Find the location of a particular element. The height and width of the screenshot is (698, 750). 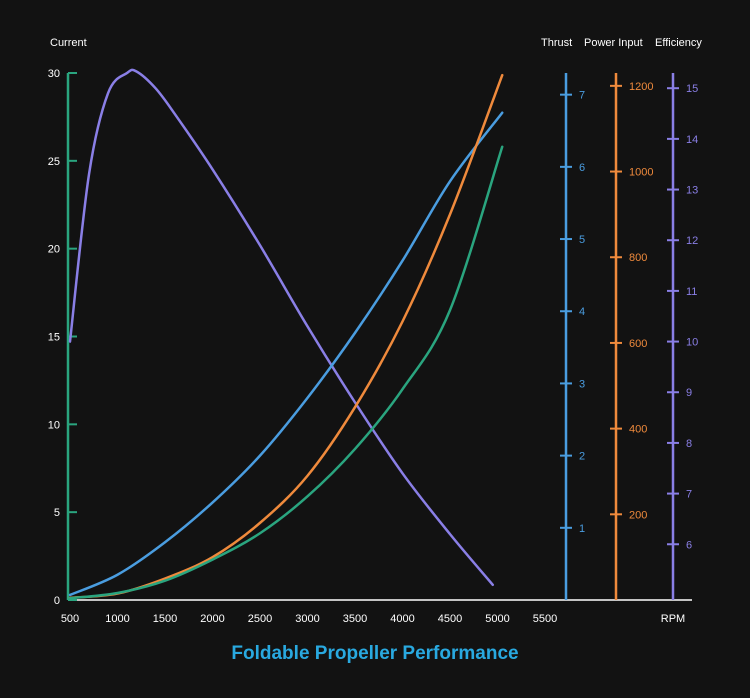

x-tick-label: 2500 is located at coordinates (260, 619).